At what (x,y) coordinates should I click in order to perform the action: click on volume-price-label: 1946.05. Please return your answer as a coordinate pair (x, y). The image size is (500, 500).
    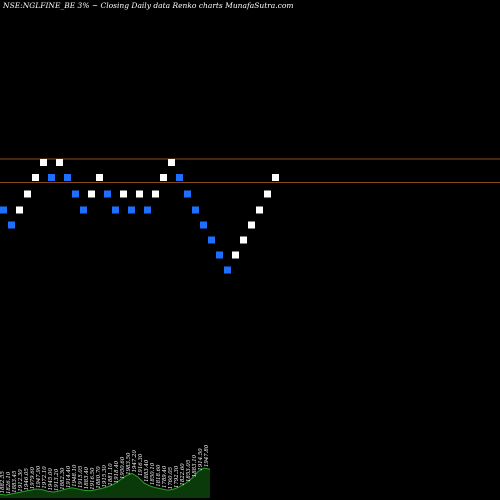
    Looking at the image, I should click on (27, 479).